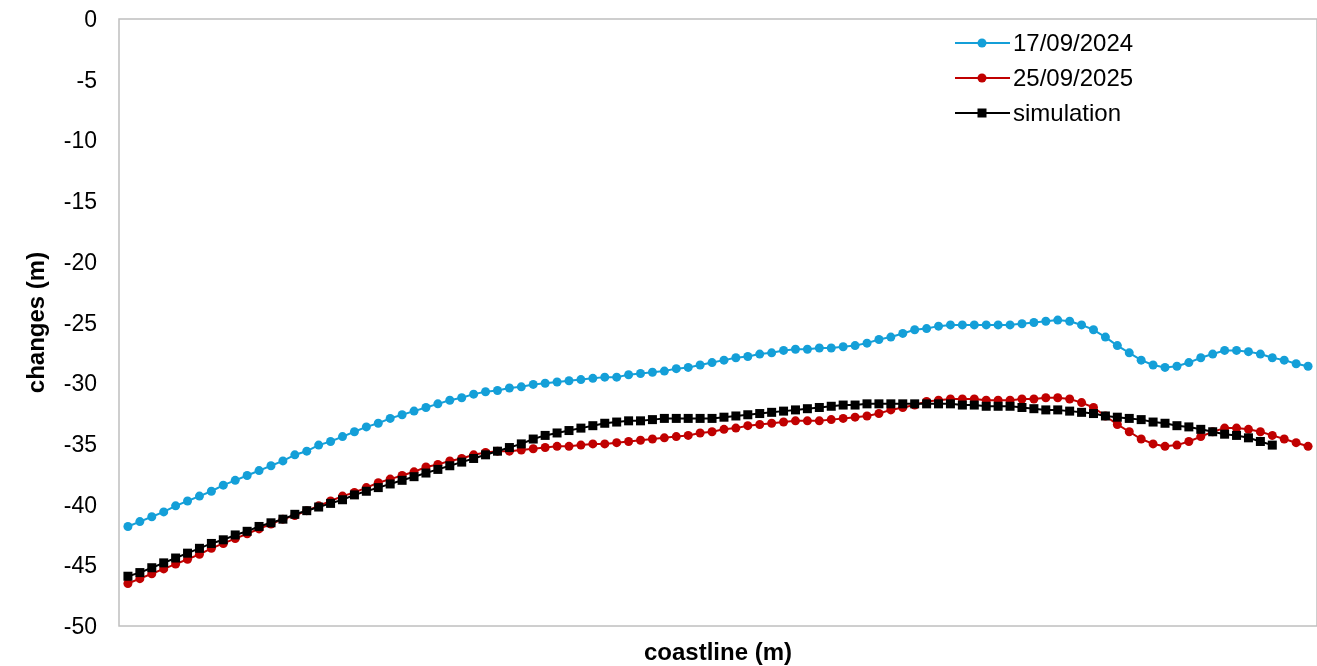  Describe the element at coordinates (1073, 78) in the screenshot. I see `legend-label: 25/09/2025` at that location.